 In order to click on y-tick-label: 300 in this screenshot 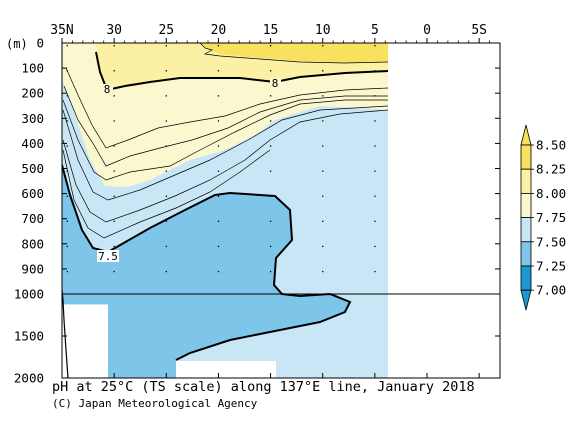, I will do `click(32, 118)`.